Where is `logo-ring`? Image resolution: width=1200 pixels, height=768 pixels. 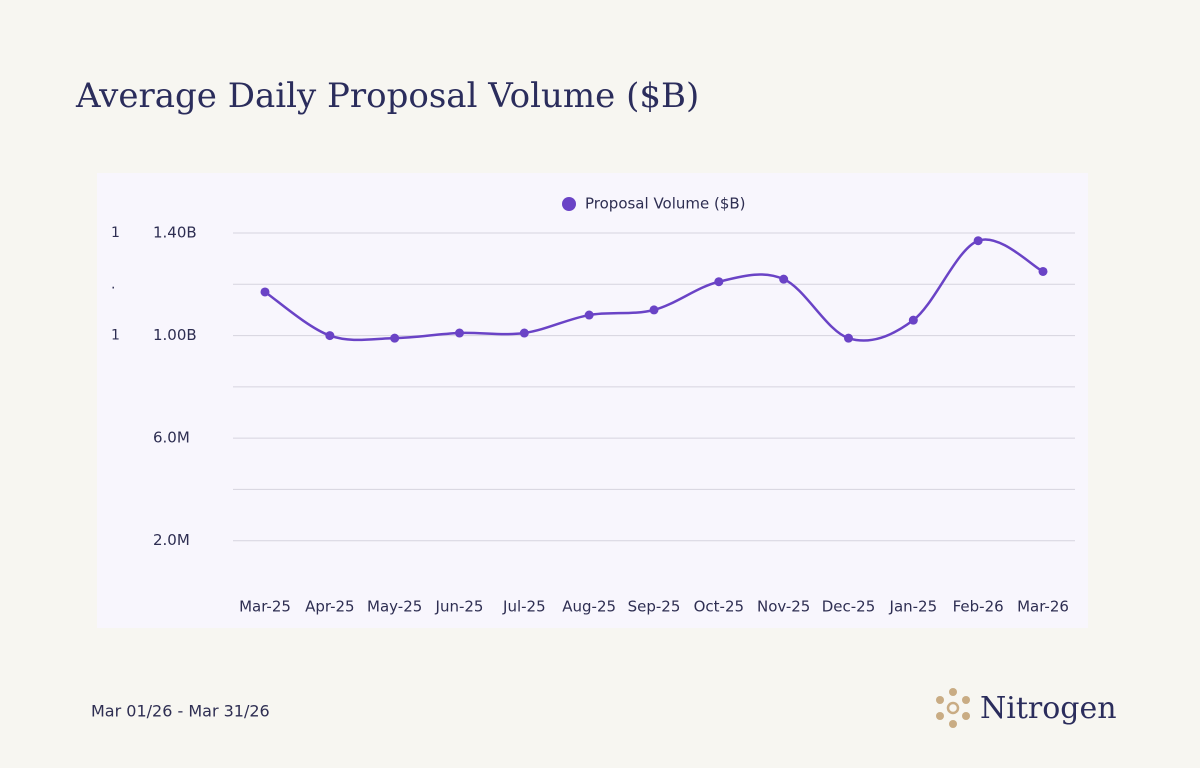
logo-ring is located at coordinates (953, 708).